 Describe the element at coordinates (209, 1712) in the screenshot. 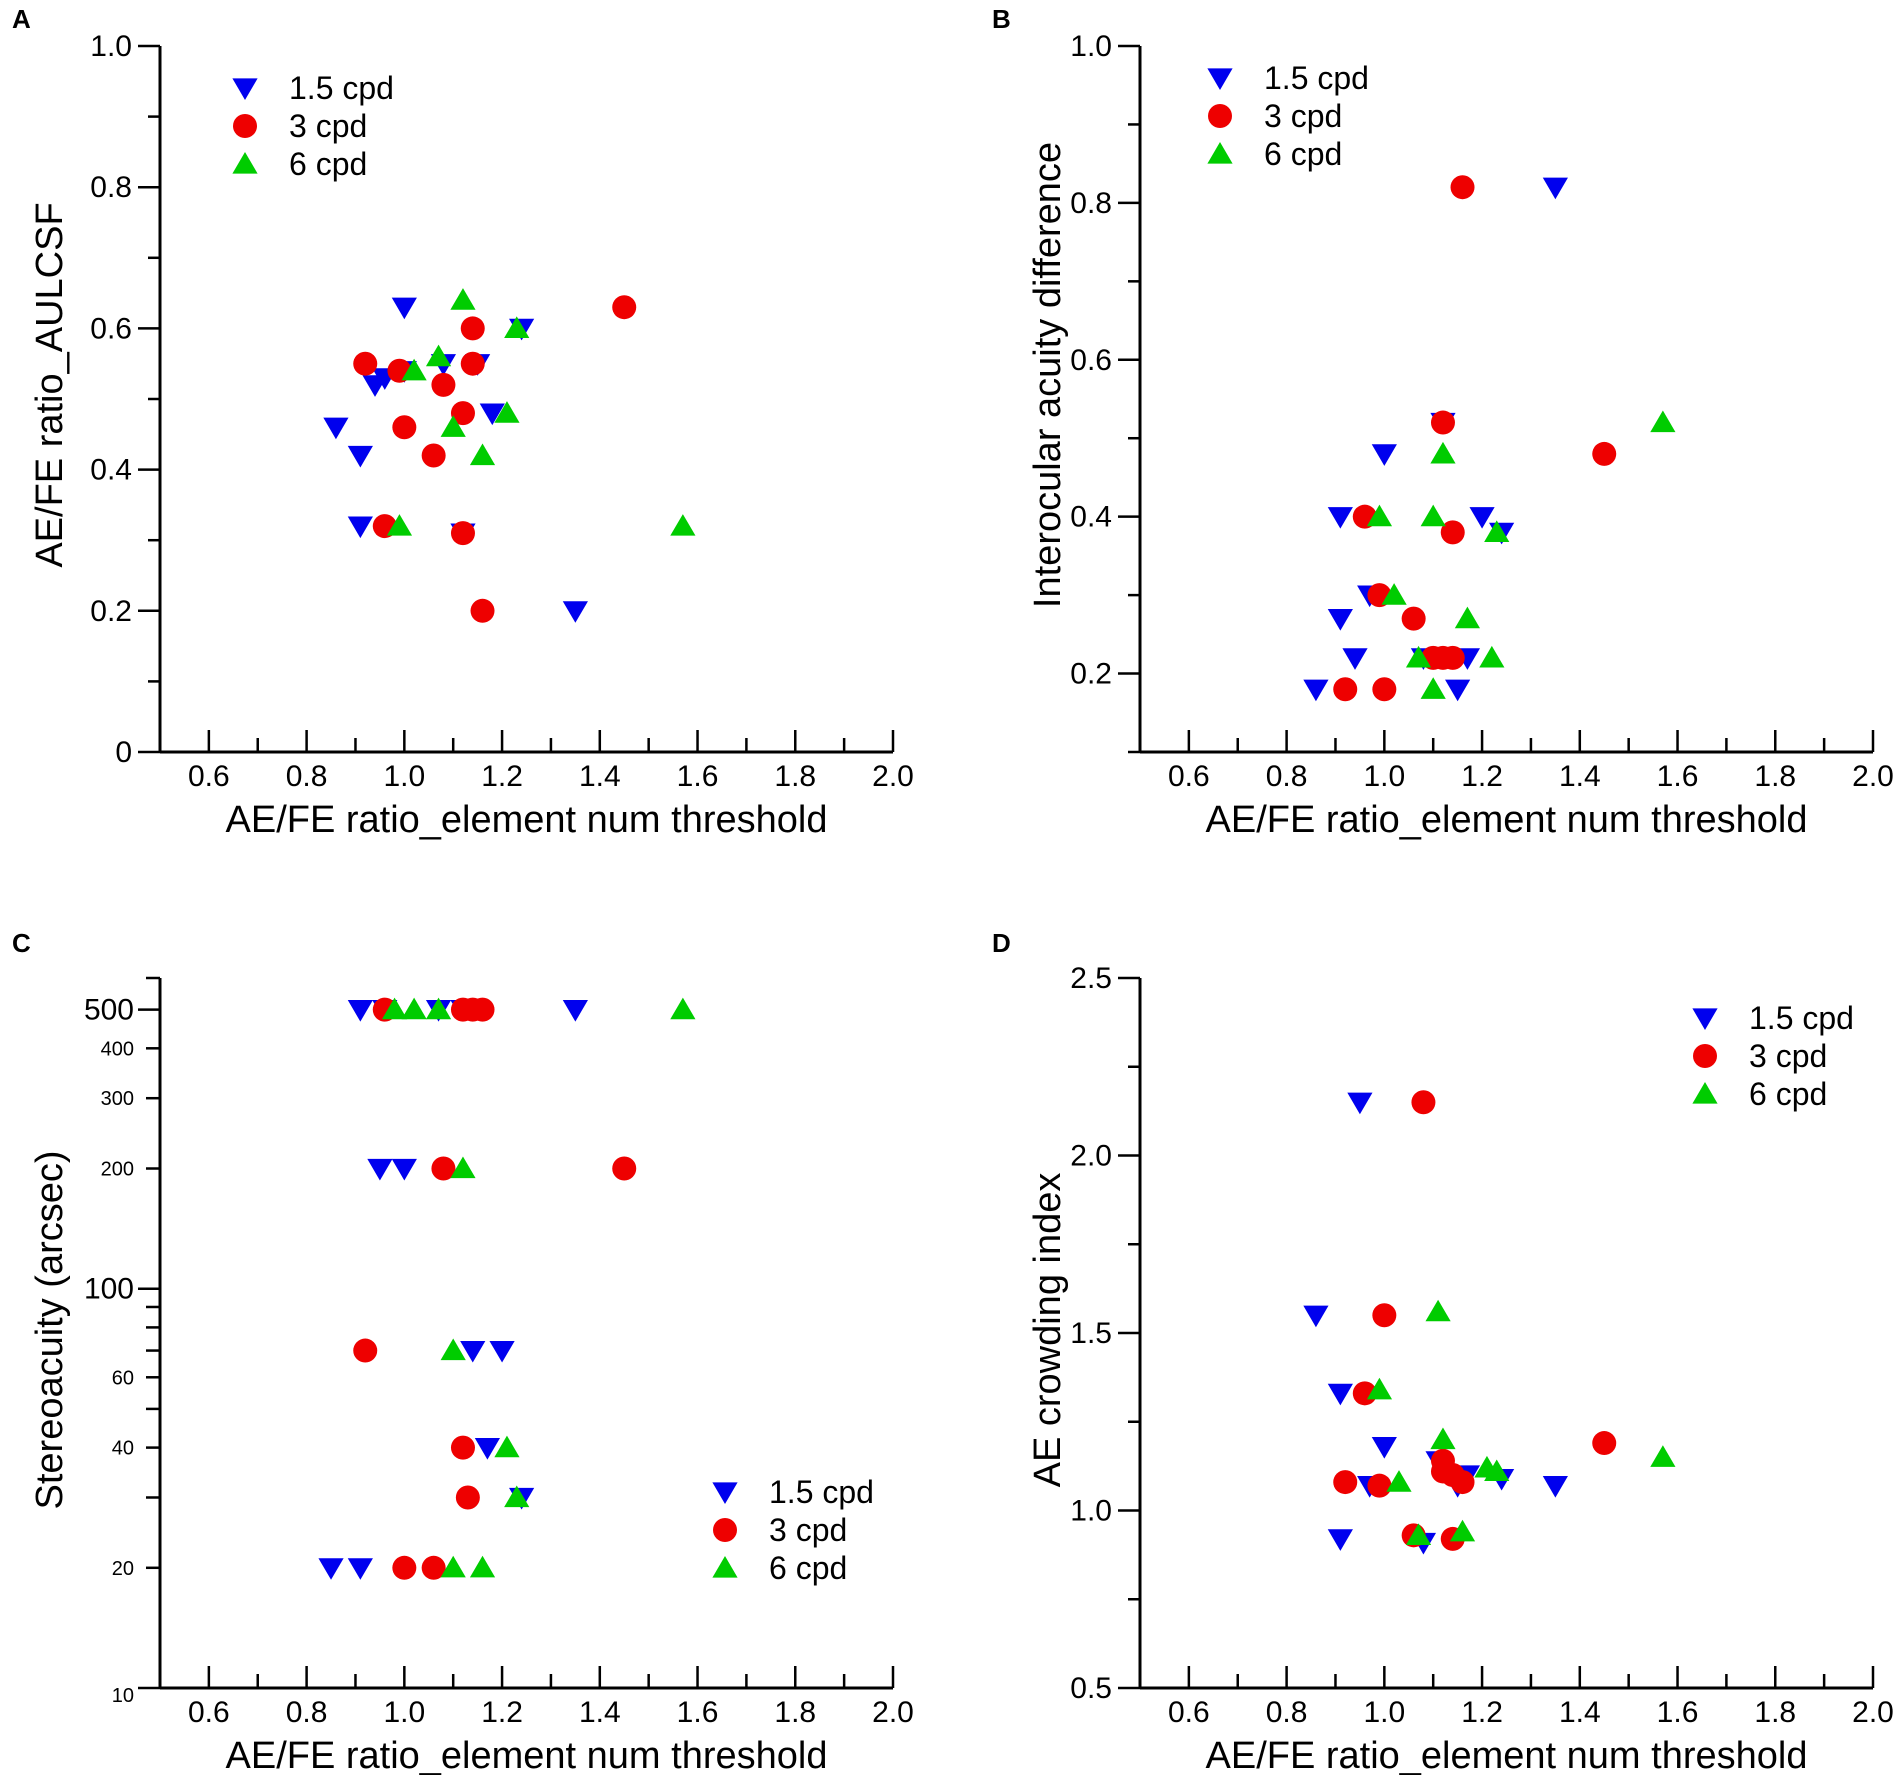

I see `x-tick-label: 0.6` at that location.